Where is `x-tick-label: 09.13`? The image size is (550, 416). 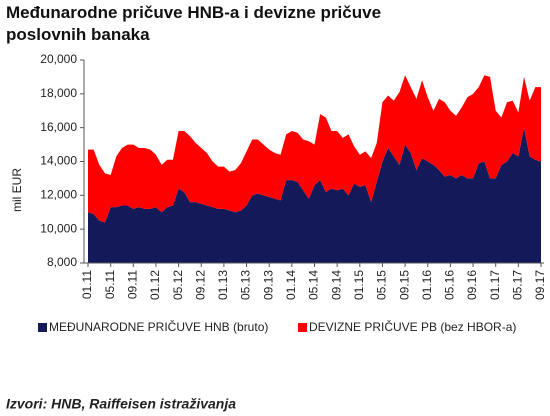 x-tick-label: 09.13 is located at coordinates (268, 285).